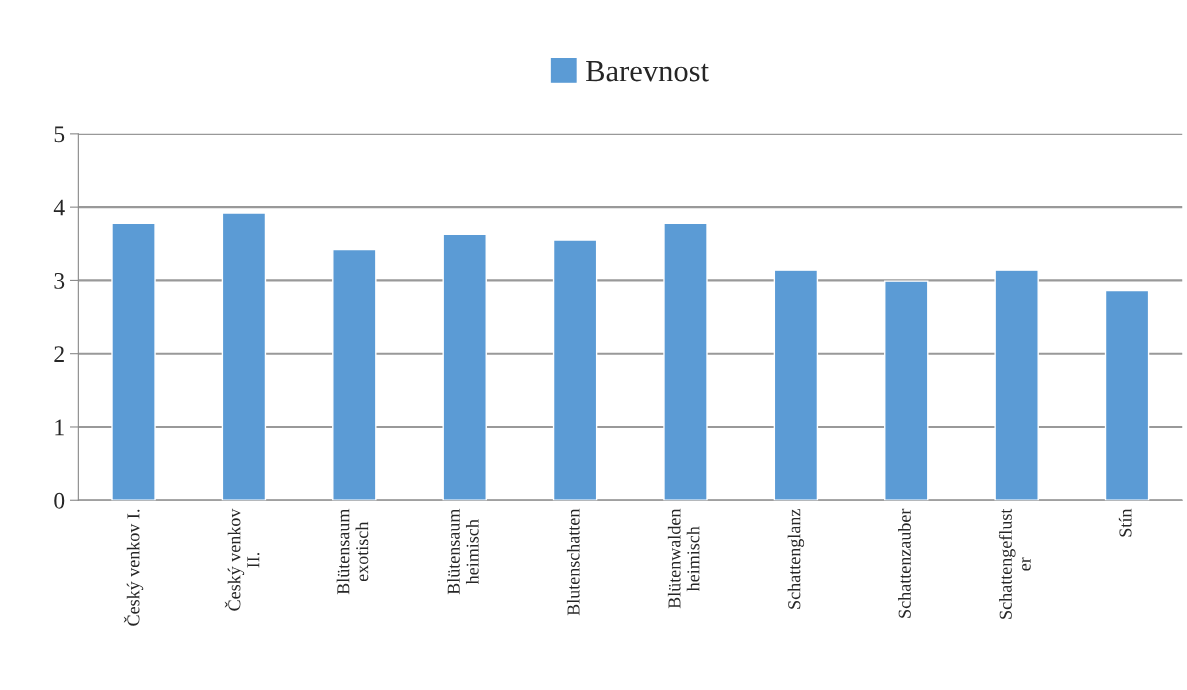 This screenshot has width=1187, height=690. What do you see at coordinates (59, 280) in the screenshot?
I see `y-tick-label: 3` at bounding box center [59, 280].